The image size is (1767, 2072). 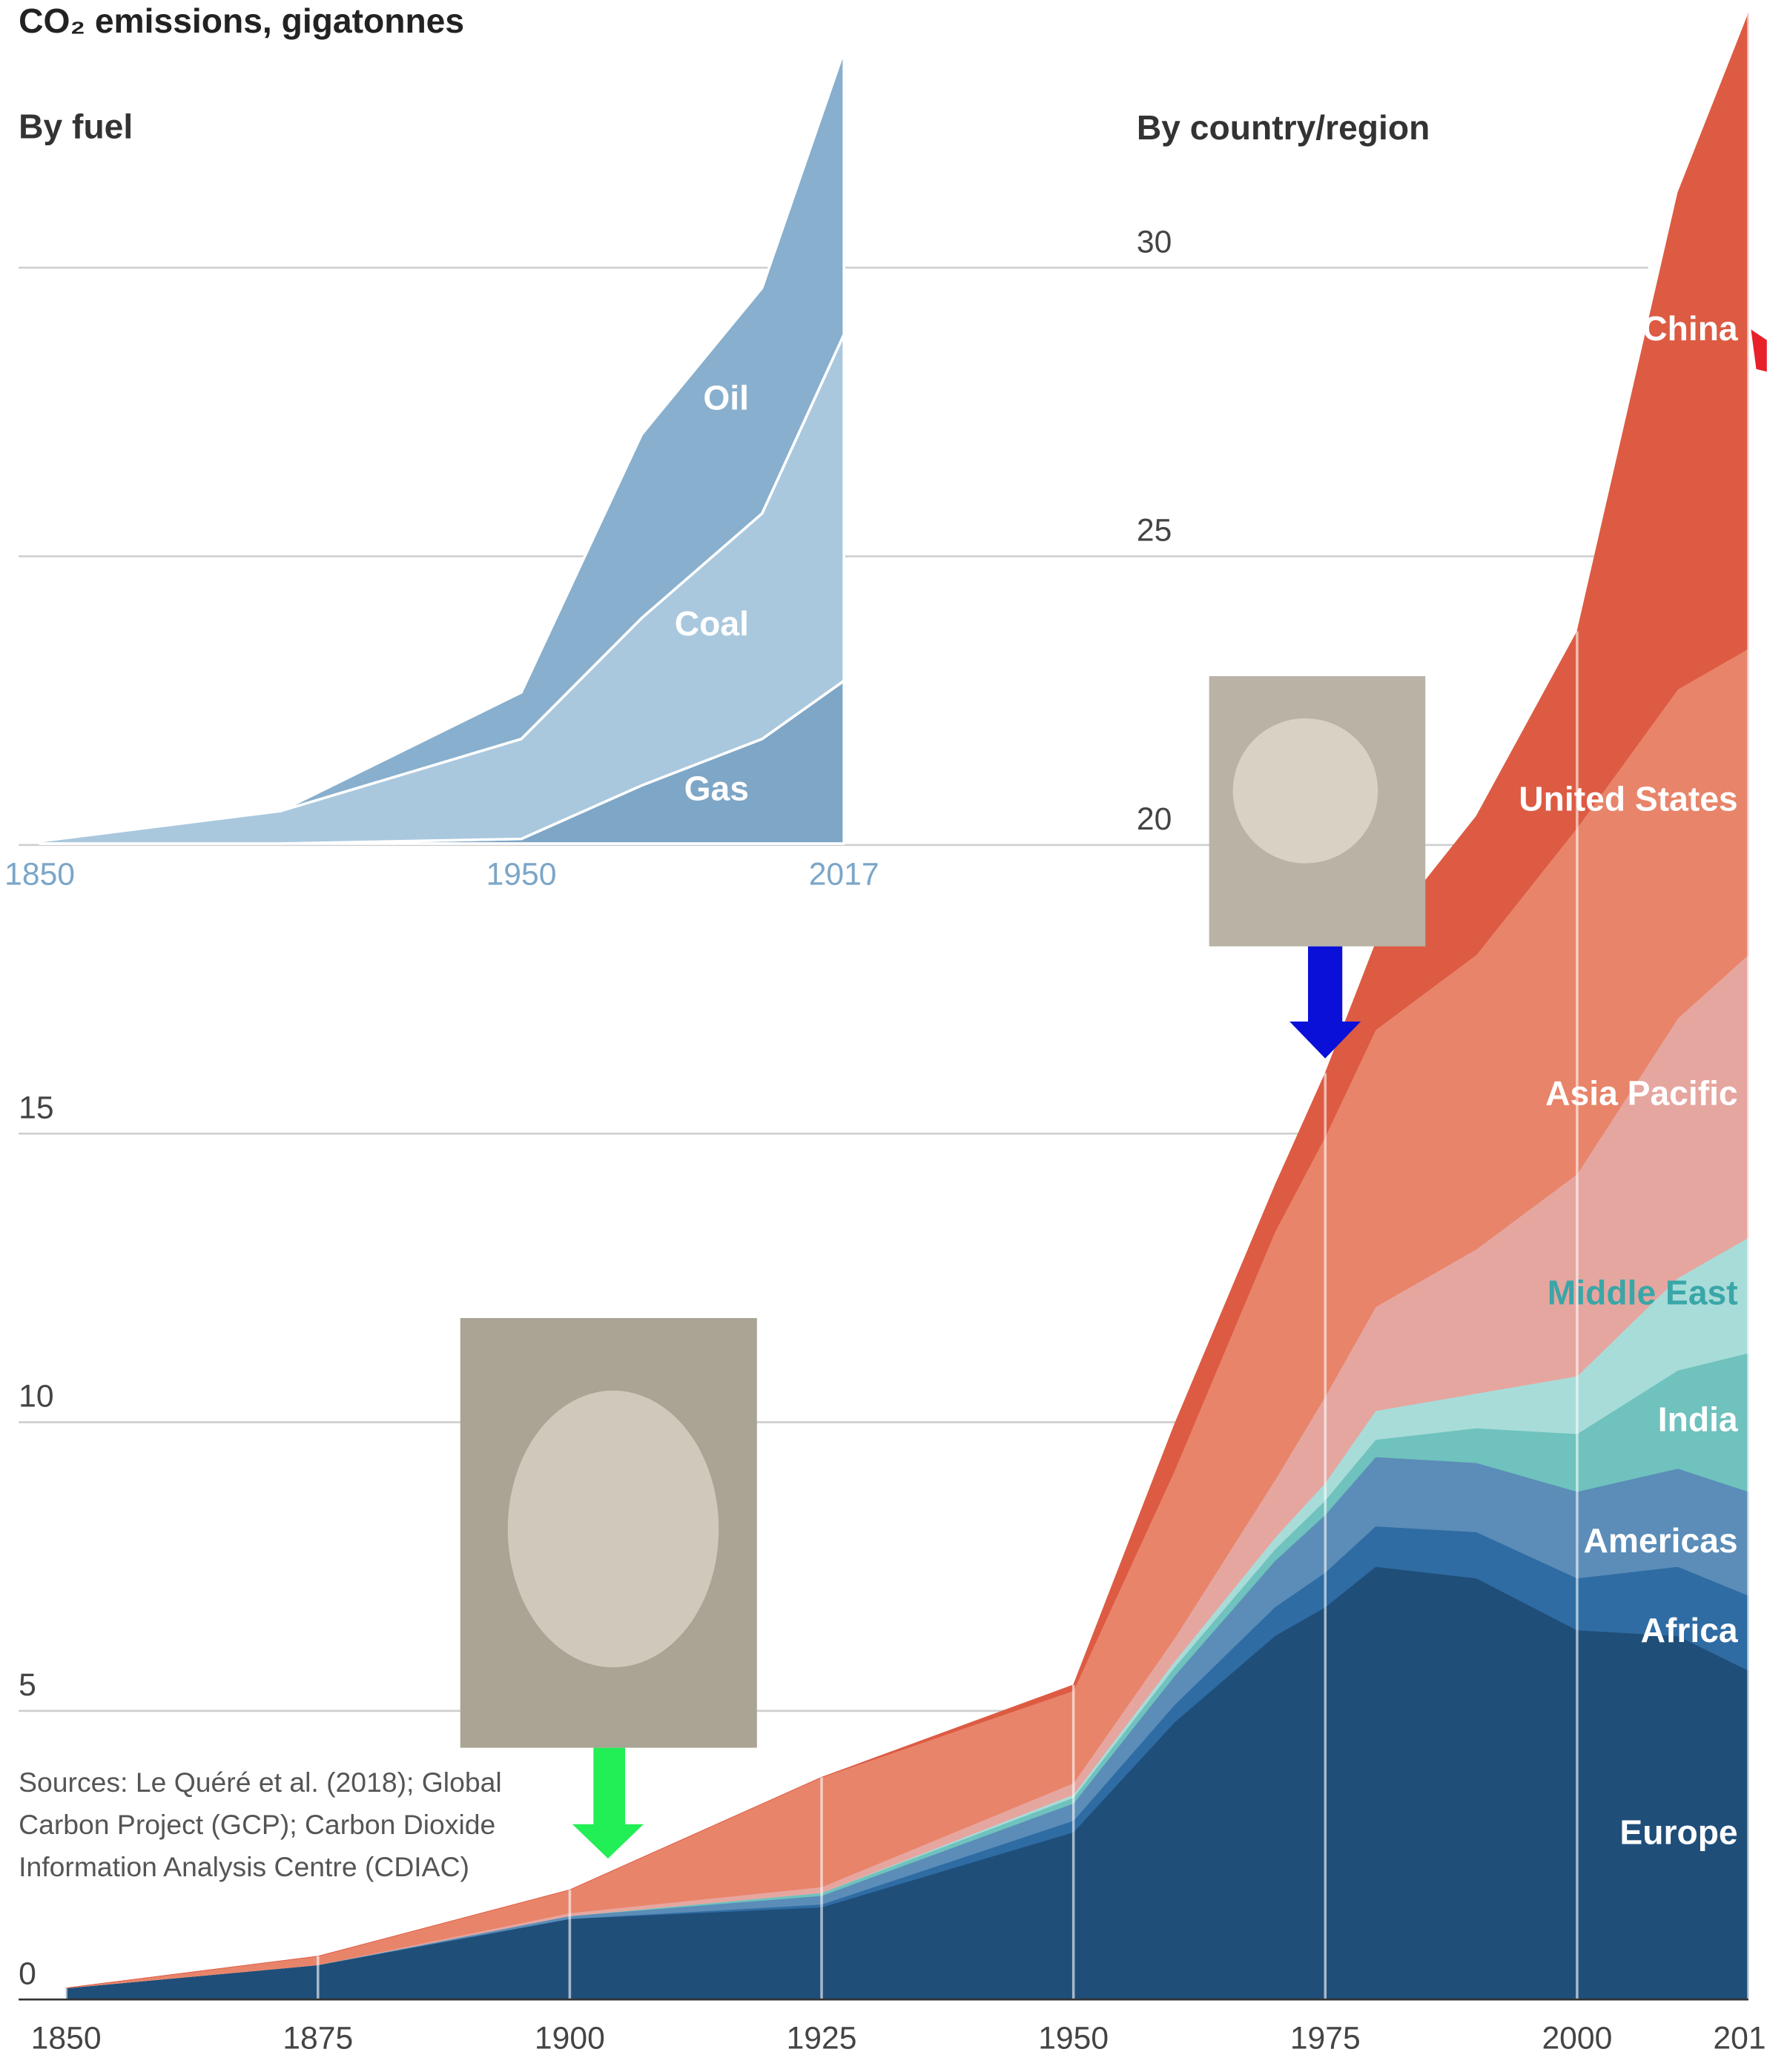 I want to click on source: Information Analysis Centre (CDIAC), so click(x=244, y=1866).